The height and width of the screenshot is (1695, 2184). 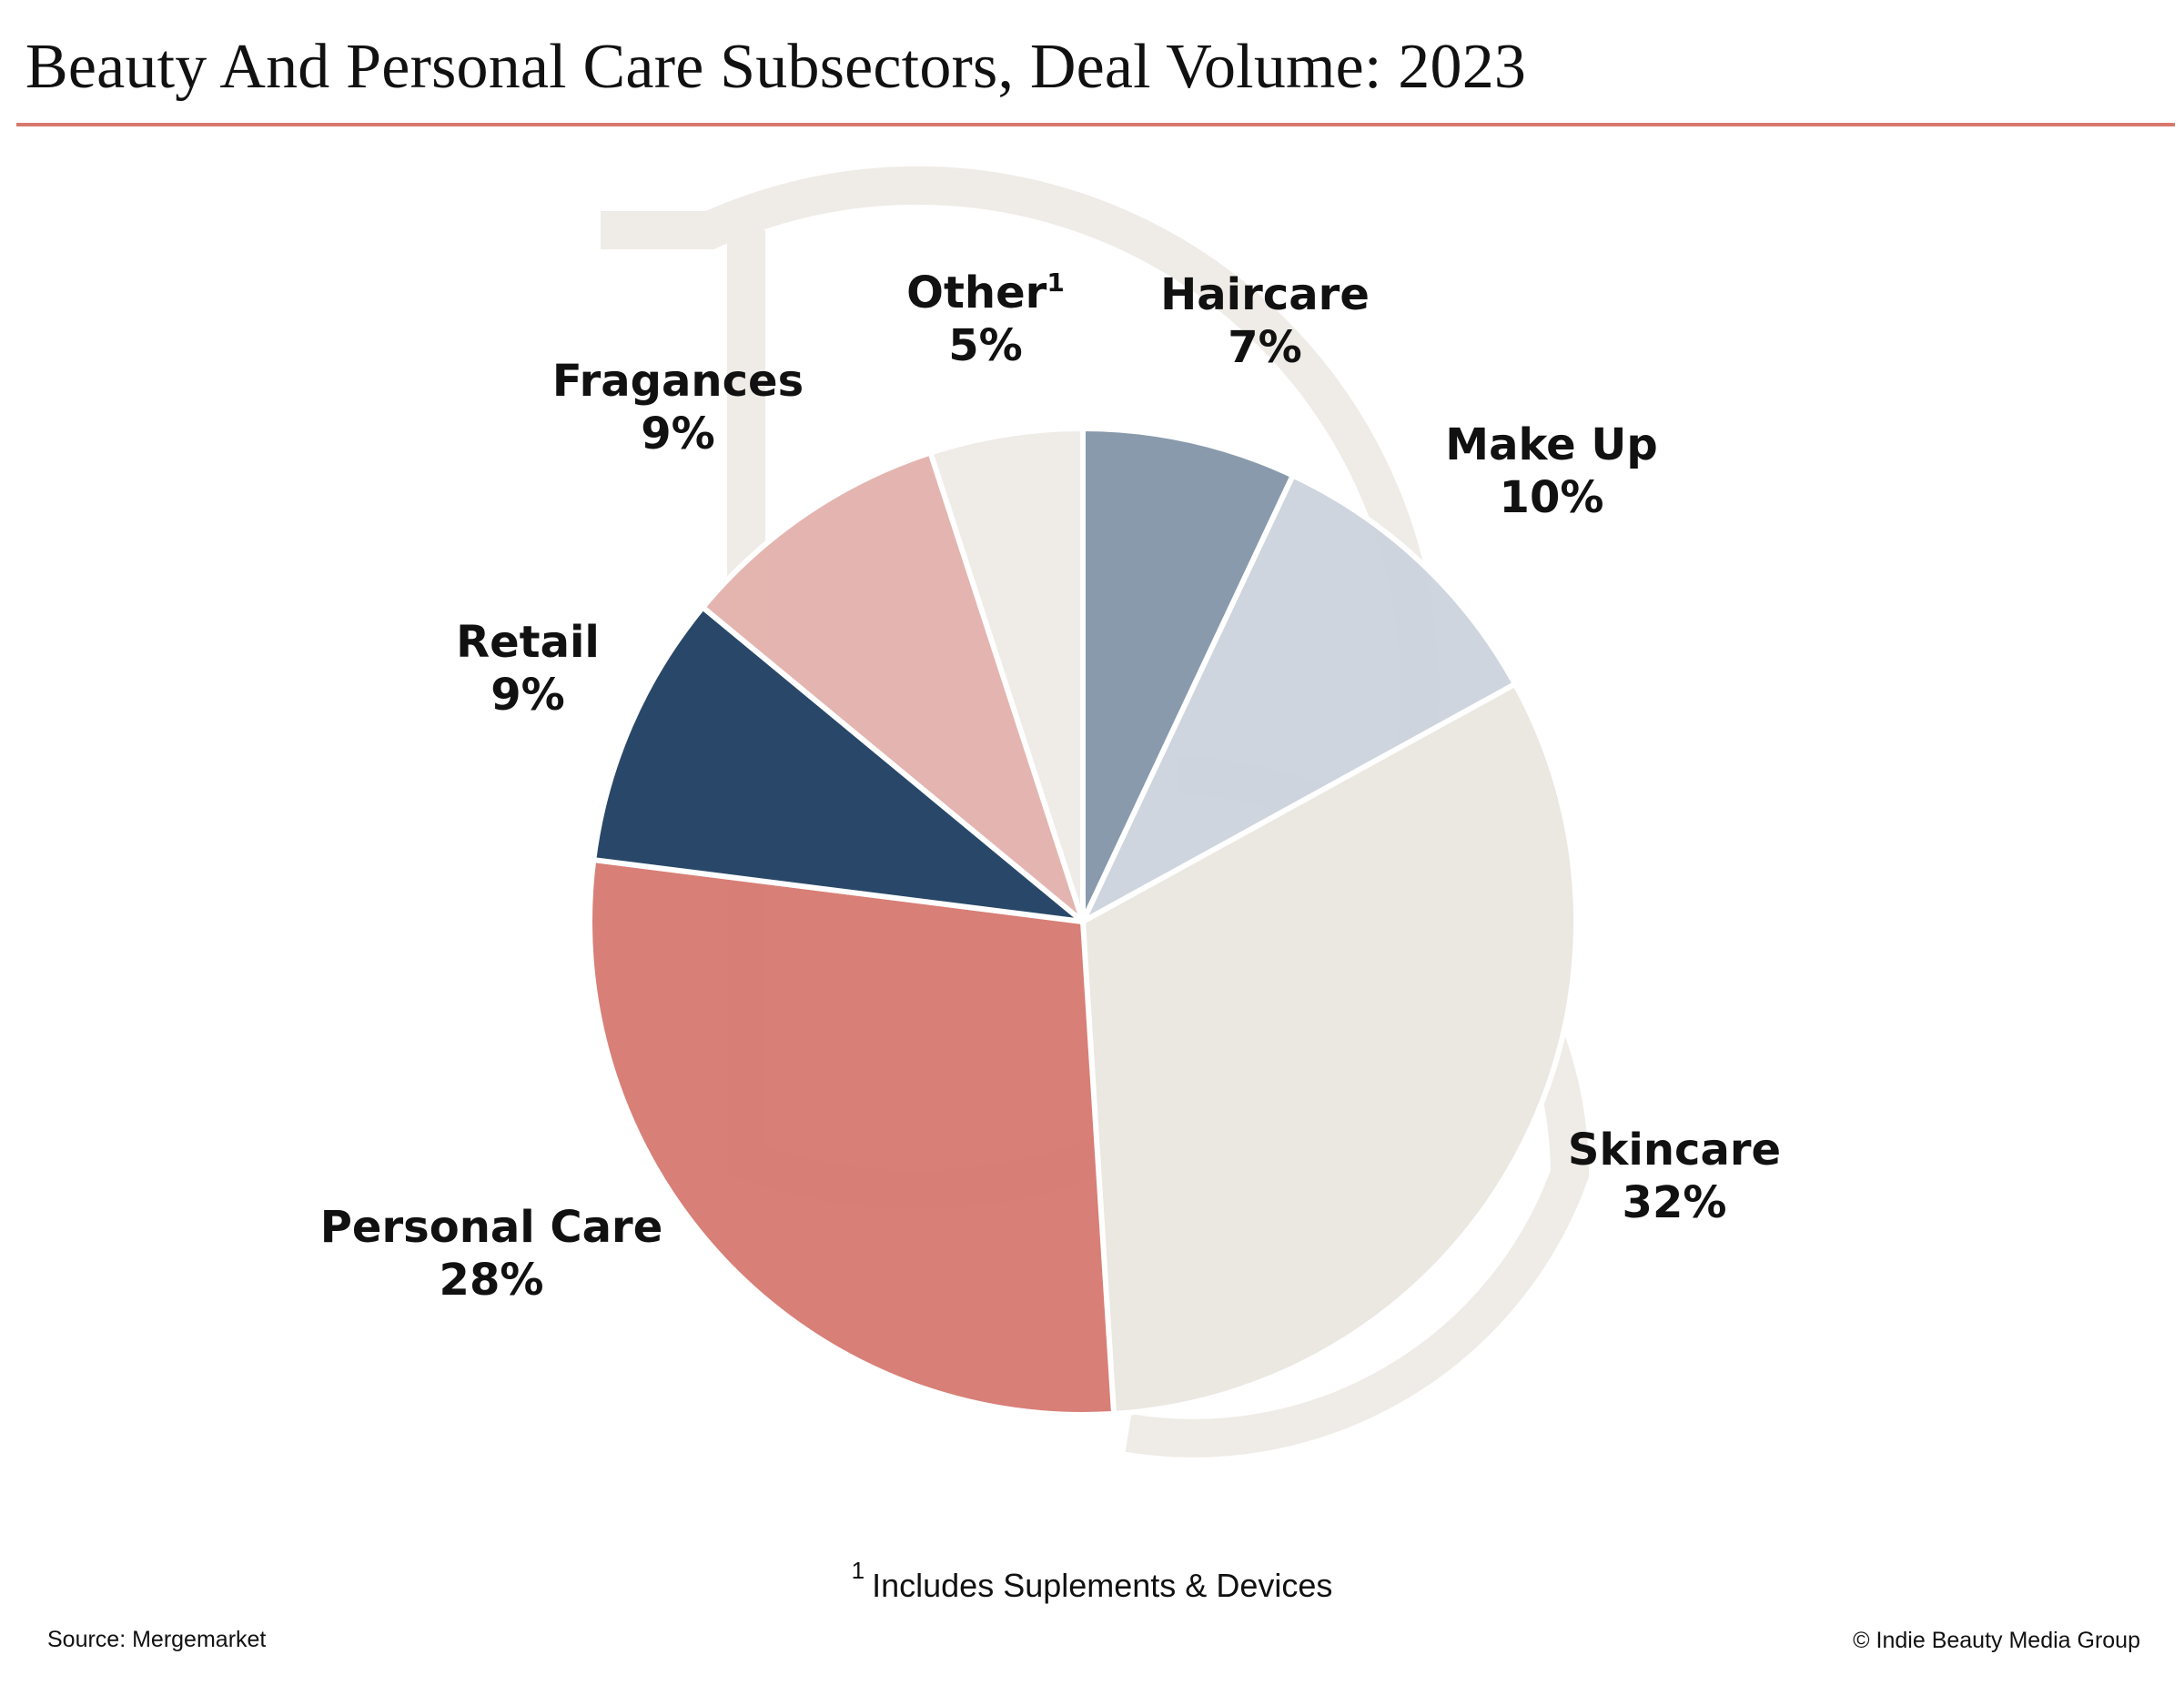 What do you see at coordinates (1675, 1177) in the screenshot?
I see `slice-label-skincare: Skincare 32%` at bounding box center [1675, 1177].